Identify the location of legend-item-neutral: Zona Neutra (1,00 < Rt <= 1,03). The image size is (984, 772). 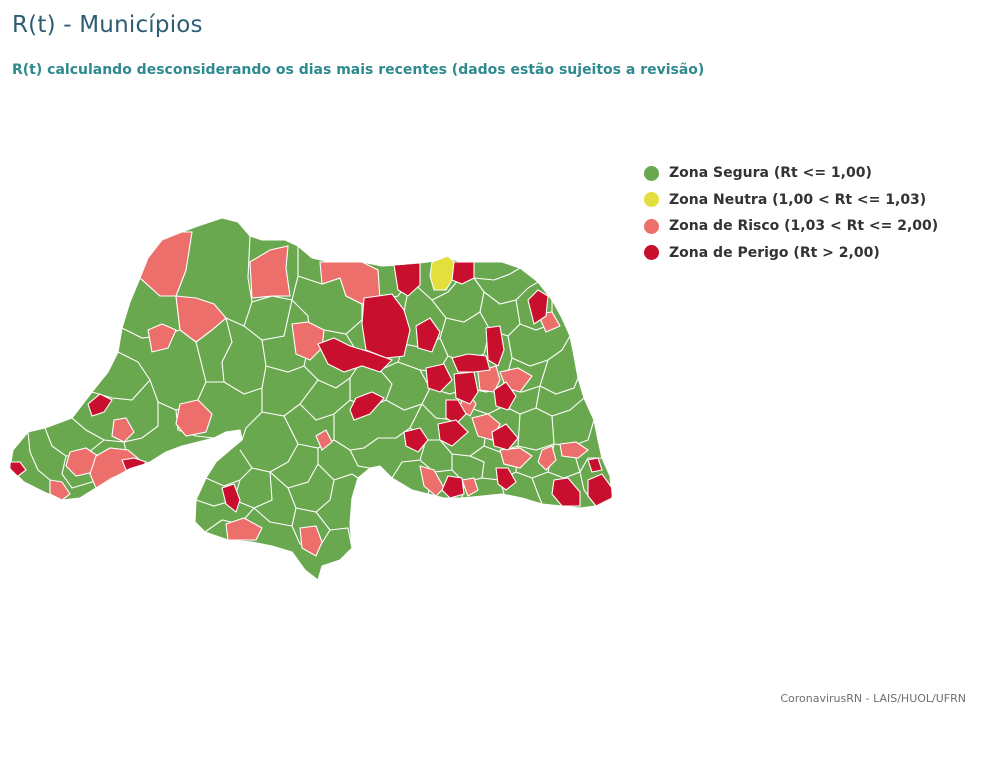
(791, 200).